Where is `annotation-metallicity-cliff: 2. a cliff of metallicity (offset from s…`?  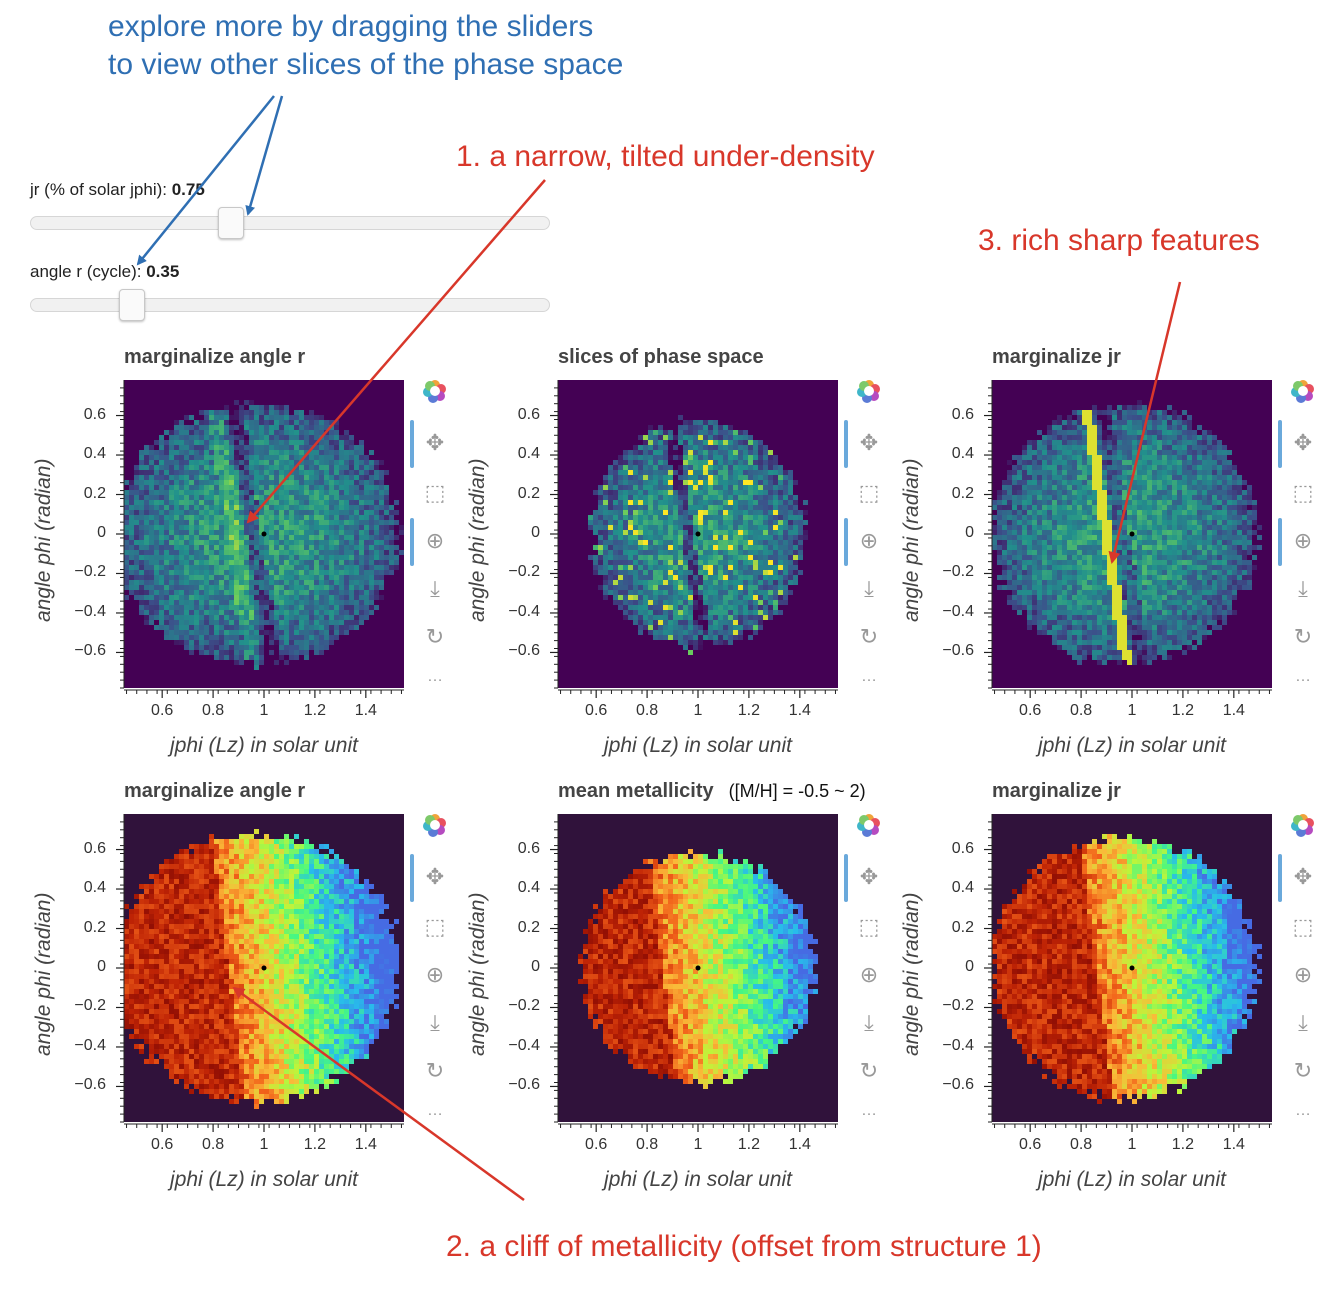 annotation-metallicity-cliff: 2. a cliff of metallicity (offset from s… is located at coordinates (744, 1246).